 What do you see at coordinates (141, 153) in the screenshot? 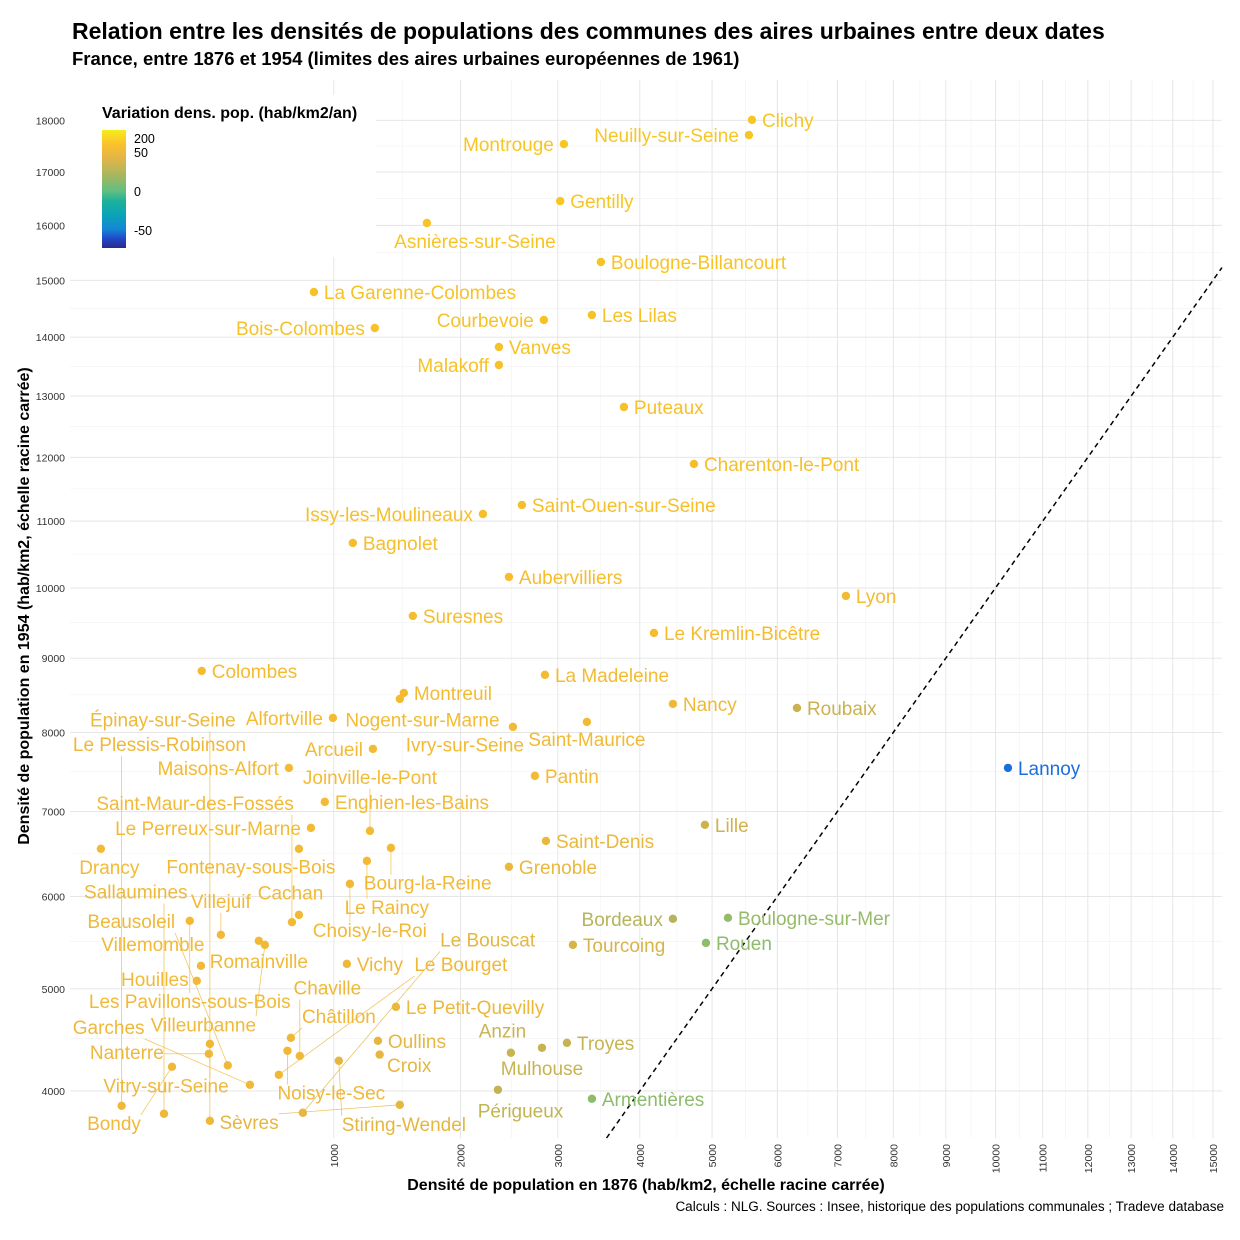
I see `legend-label: 50` at bounding box center [141, 153].